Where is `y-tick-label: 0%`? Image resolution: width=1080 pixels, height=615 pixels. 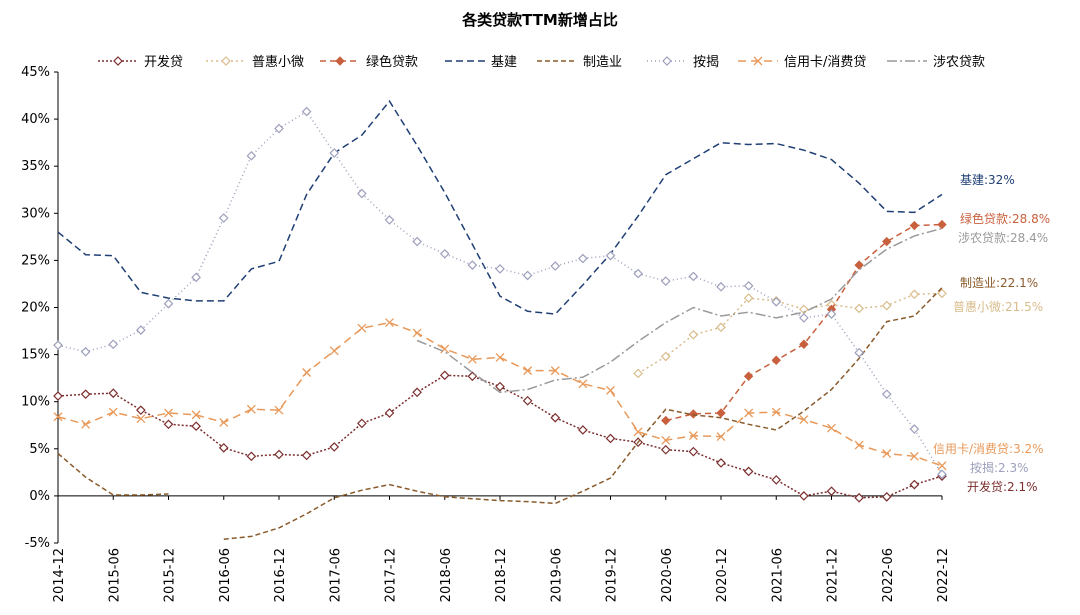 y-tick-label: 0% is located at coordinates (39, 496).